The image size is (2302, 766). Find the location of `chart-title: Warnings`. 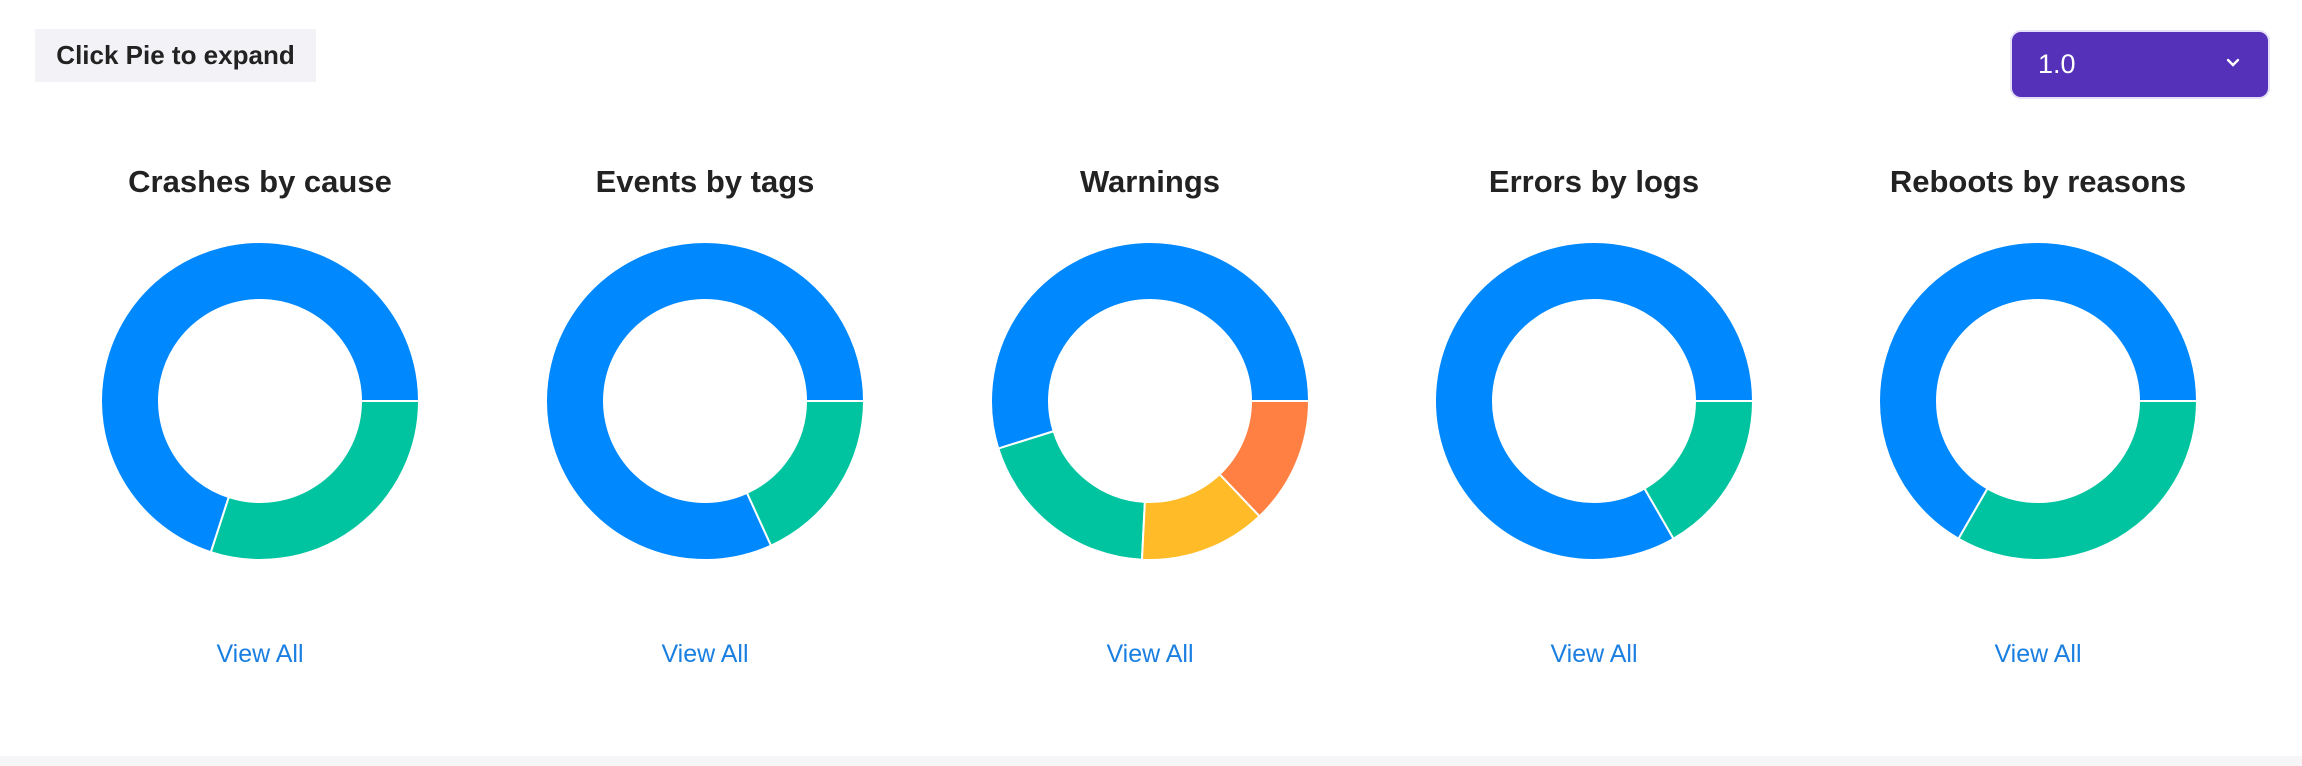

chart-title: Warnings is located at coordinates (1150, 181).